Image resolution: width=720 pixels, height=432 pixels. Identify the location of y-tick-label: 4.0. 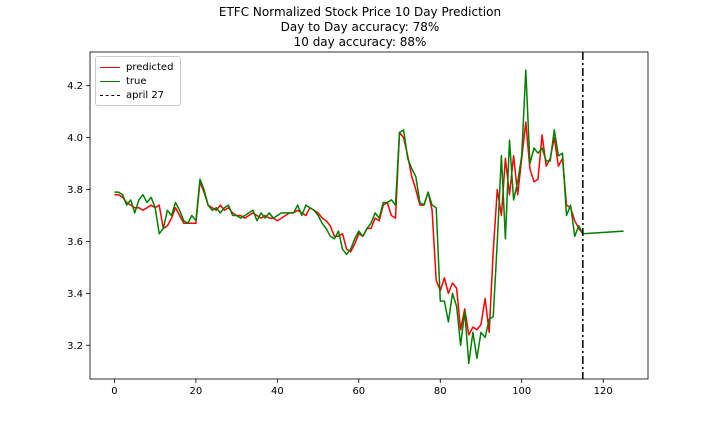
(75, 138).